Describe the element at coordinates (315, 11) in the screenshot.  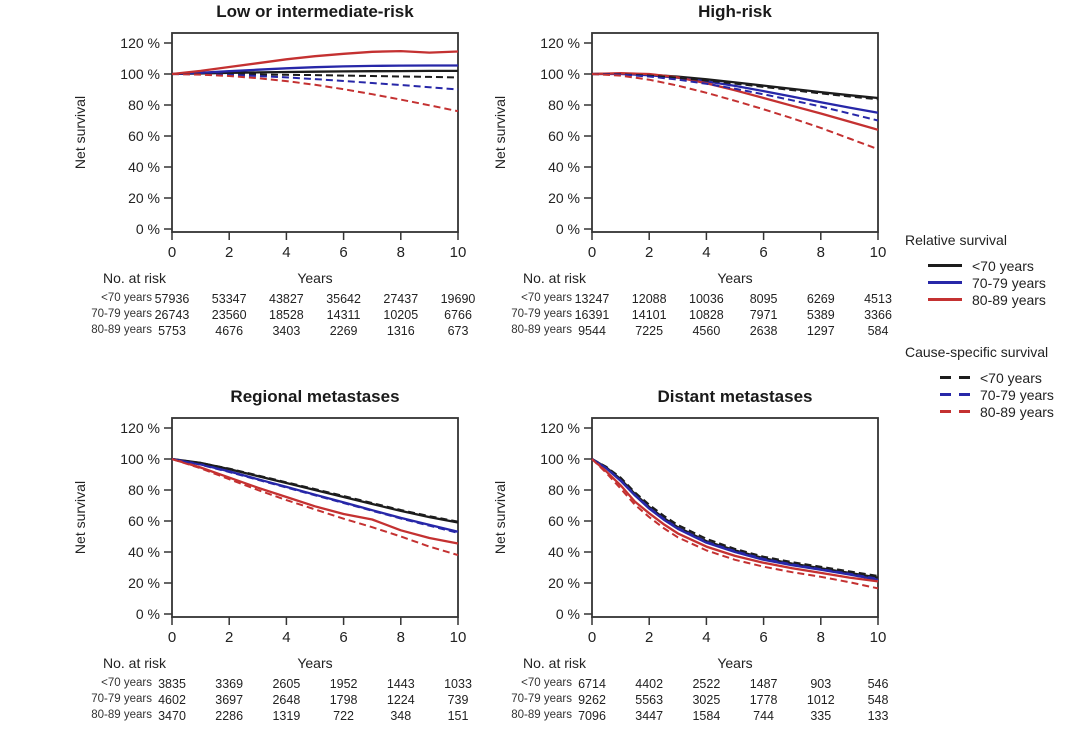
I see `panel-title: Low or intermediate-risk` at that location.